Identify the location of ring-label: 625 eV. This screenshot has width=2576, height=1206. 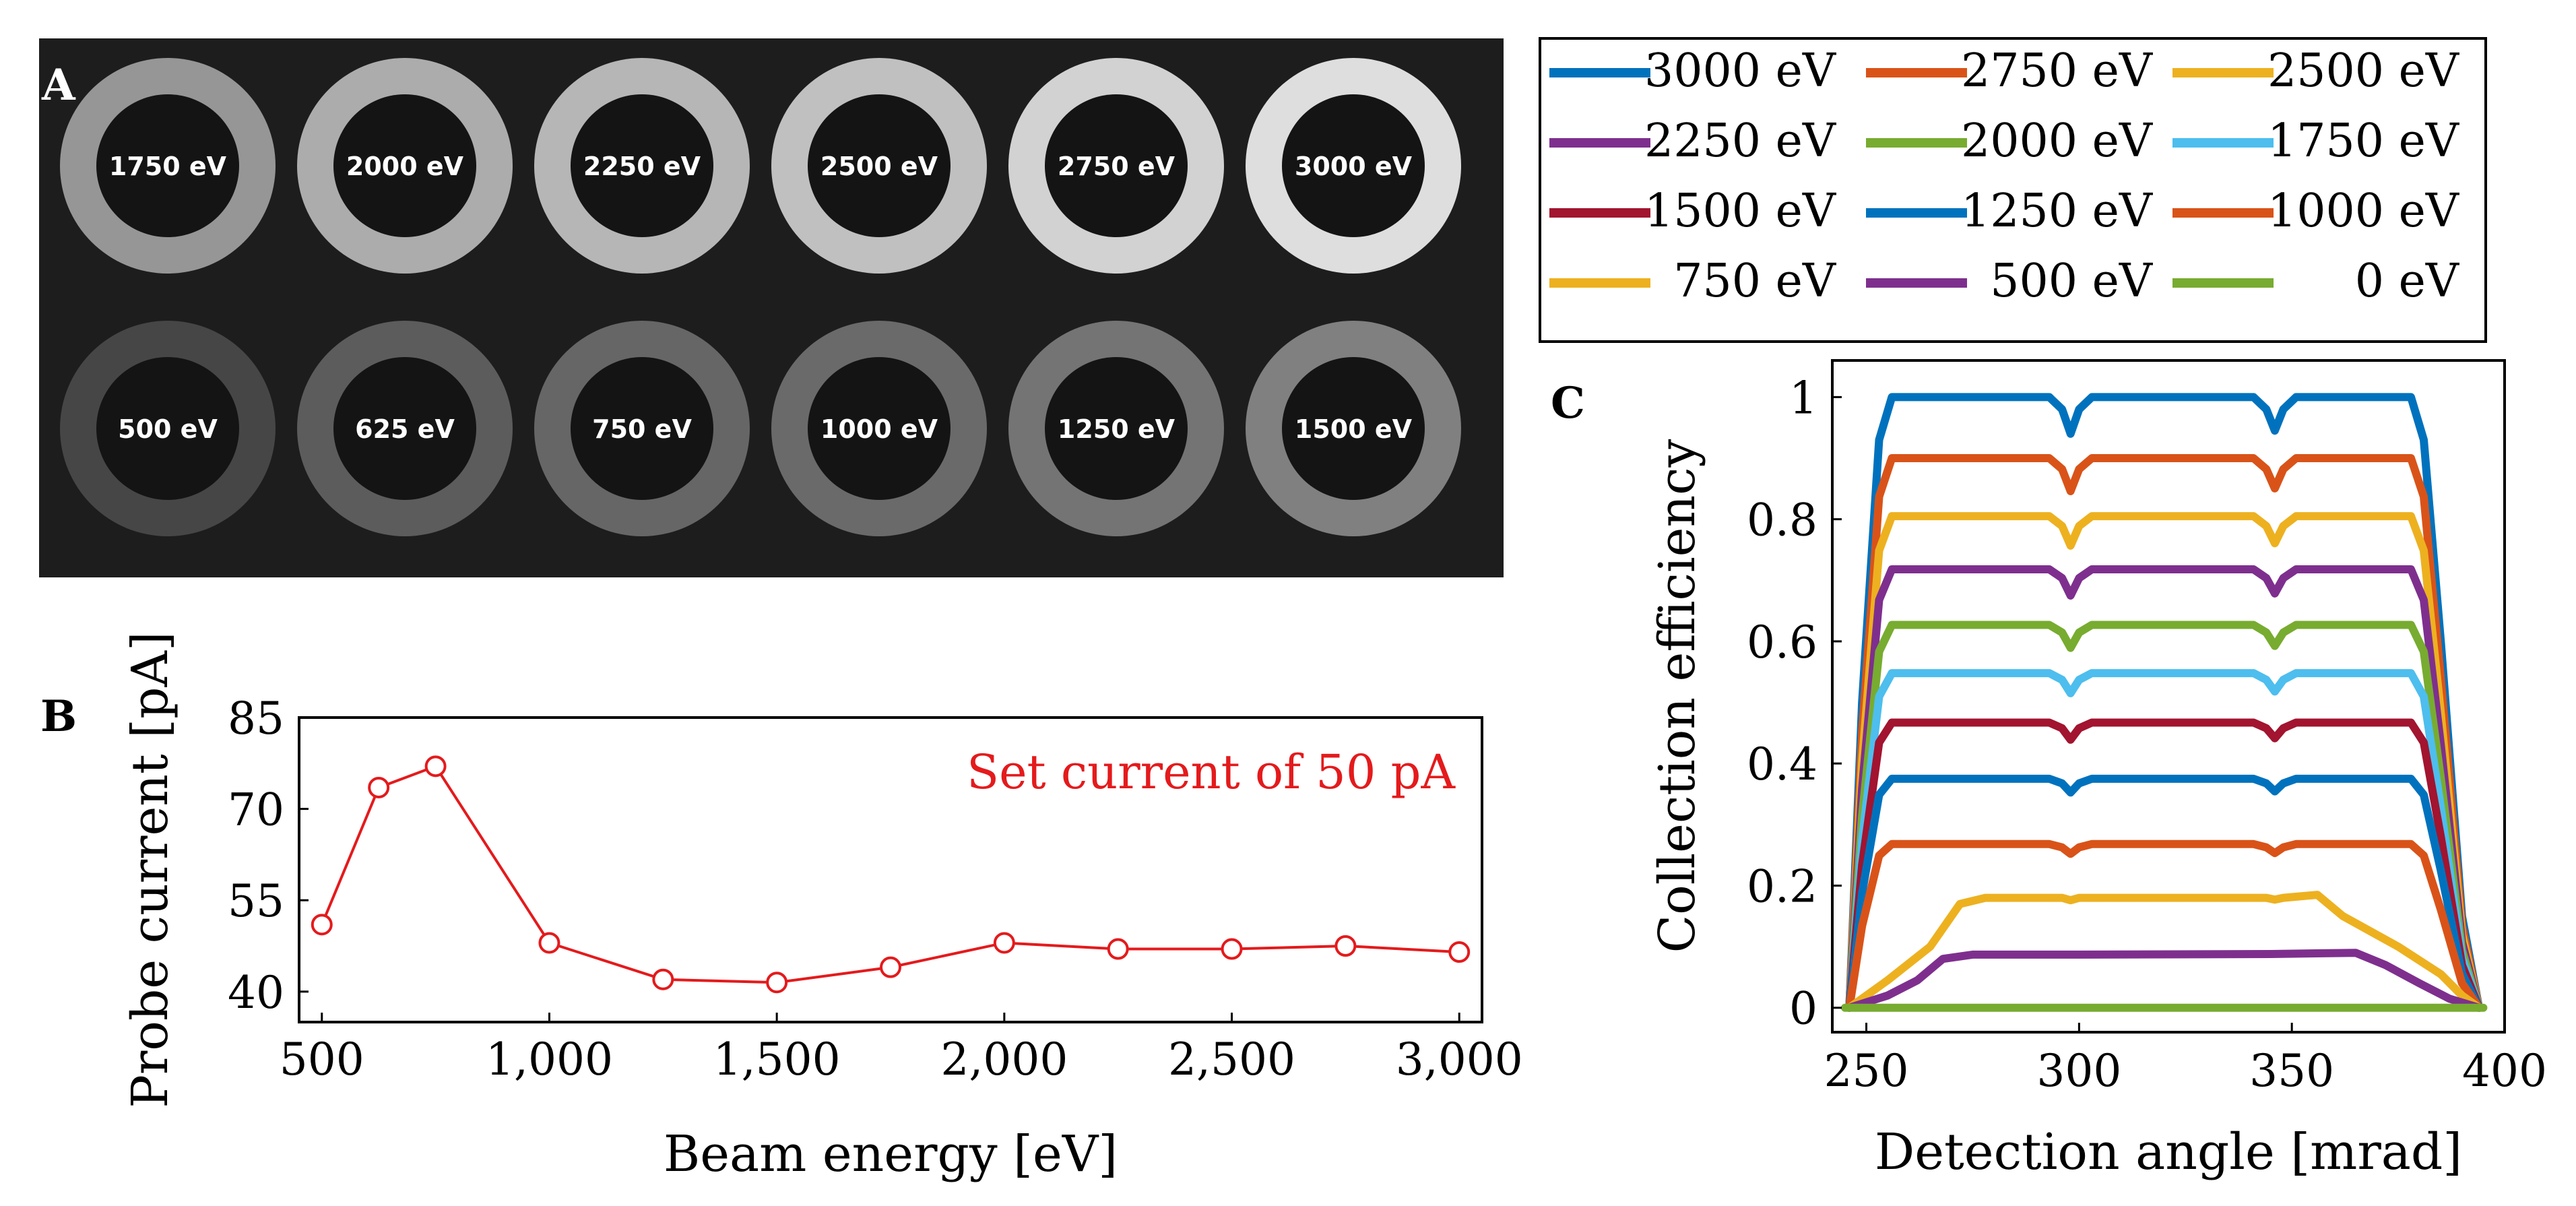
(405, 429).